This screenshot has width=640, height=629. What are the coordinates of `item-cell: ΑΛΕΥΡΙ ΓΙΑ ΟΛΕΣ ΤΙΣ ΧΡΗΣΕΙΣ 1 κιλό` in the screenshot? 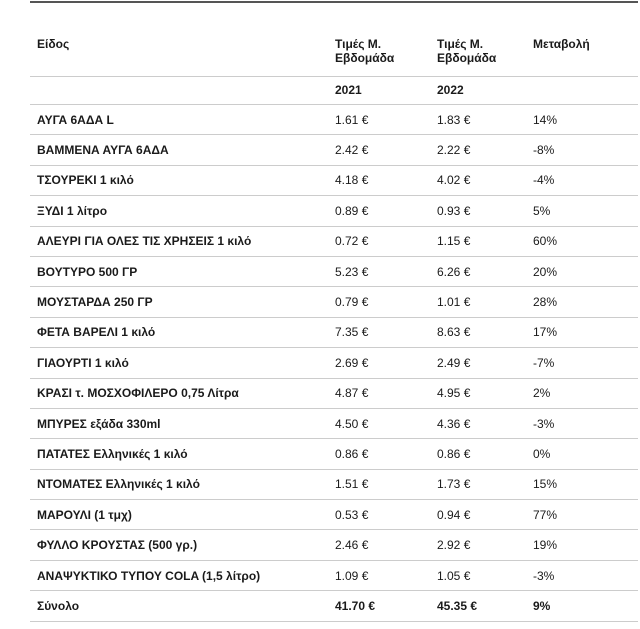 It's located at (182, 241).